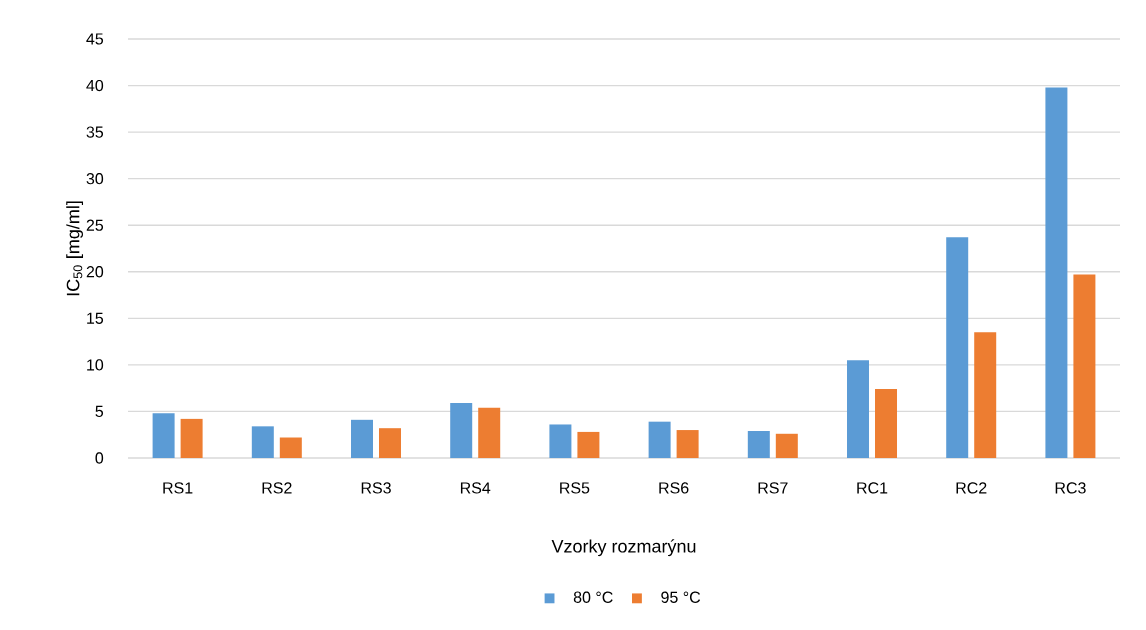  What do you see at coordinates (872, 488) in the screenshot?
I see `x-tick-label: RC1` at bounding box center [872, 488].